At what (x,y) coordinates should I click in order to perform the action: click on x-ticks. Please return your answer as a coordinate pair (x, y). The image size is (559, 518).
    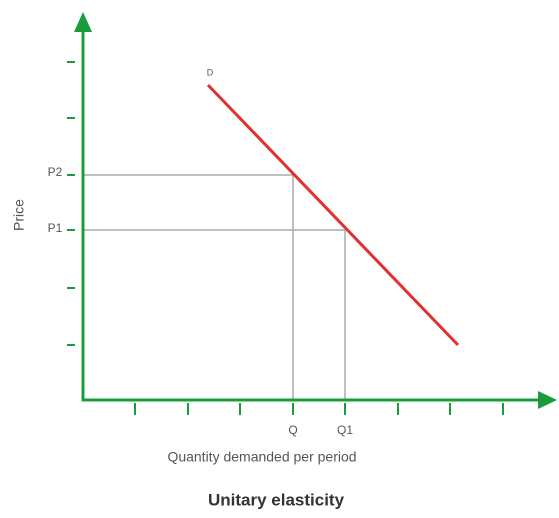
    Looking at the image, I should click on (319, 409).